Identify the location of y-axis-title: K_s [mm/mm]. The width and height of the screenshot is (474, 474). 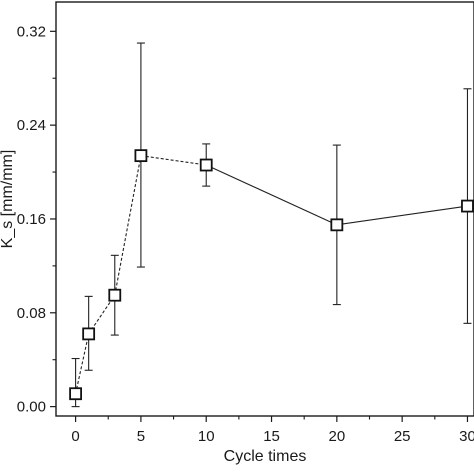
(8, 199).